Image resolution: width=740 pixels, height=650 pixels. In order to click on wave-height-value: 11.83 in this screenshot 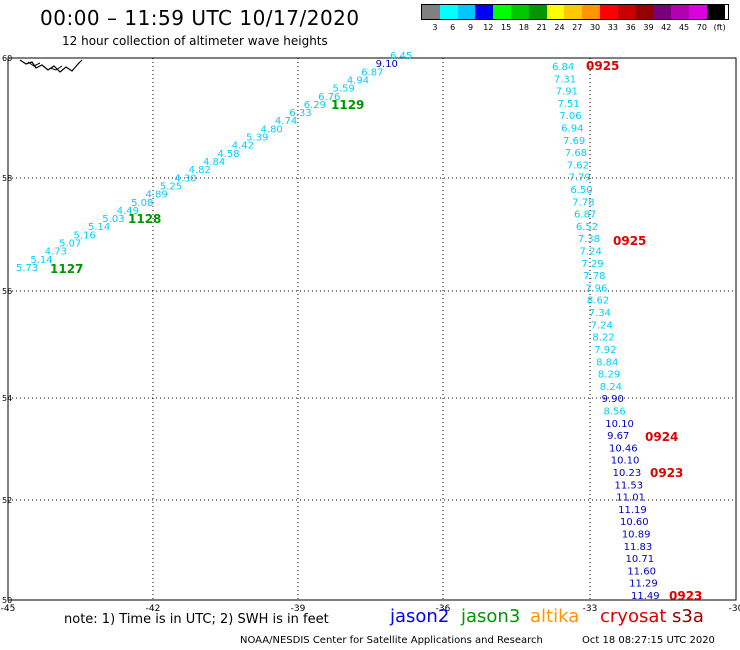, I will do `click(638, 547)`.